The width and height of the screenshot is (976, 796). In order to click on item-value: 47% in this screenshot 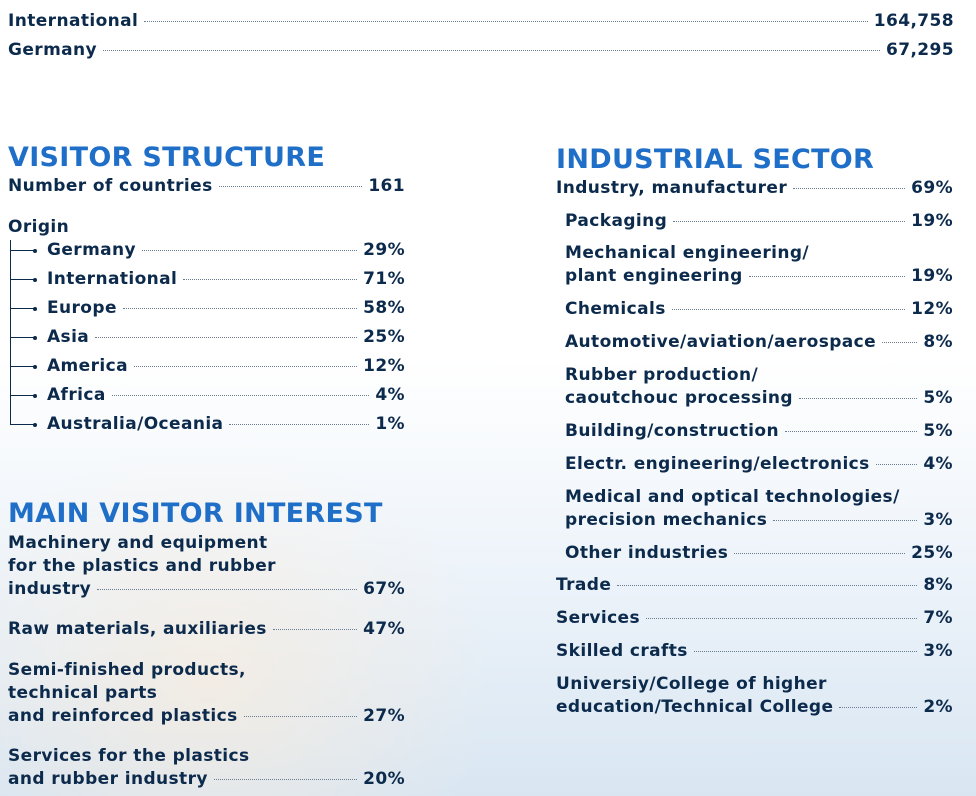, I will do `click(384, 629)`.